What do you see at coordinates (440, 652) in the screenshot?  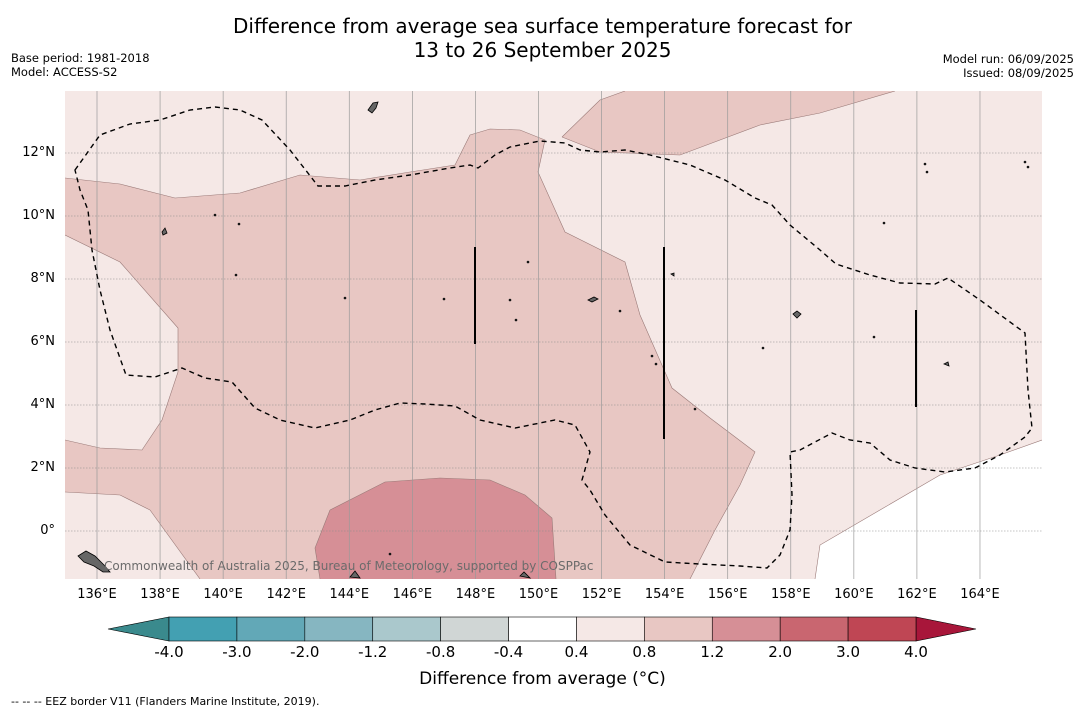 I see `colorbar-tick-label: -0.8` at bounding box center [440, 652].